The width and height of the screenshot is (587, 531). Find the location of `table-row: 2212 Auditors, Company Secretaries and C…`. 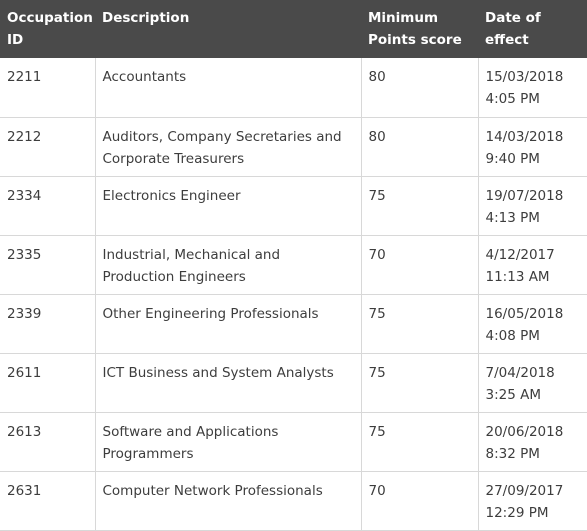

table-row: 2212 Auditors, Company Secretaries and C… is located at coordinates (293, 147).